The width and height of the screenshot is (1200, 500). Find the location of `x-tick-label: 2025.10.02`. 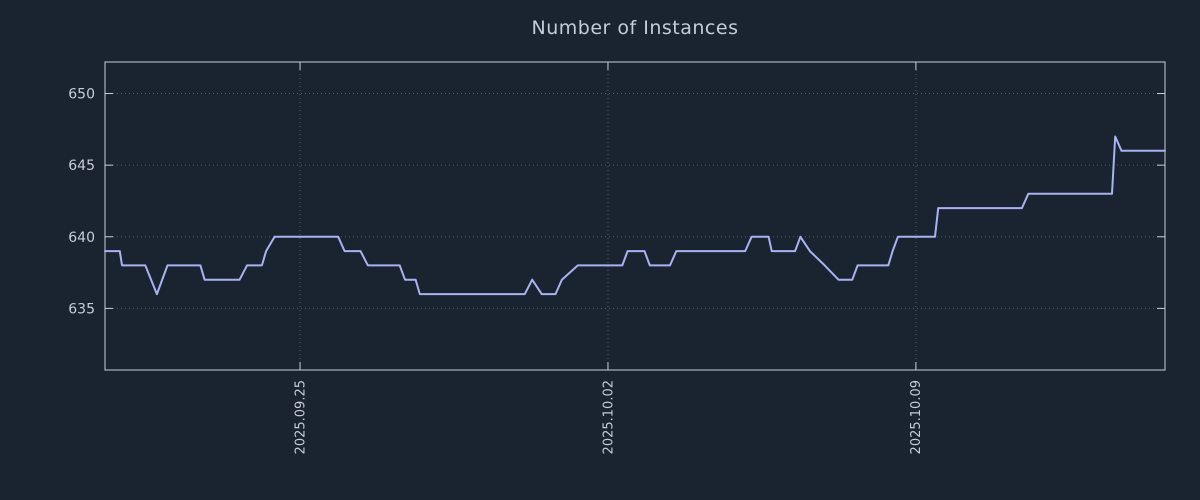

x-tick-label: 2025.10.02 is located at coordinates (608, 417).